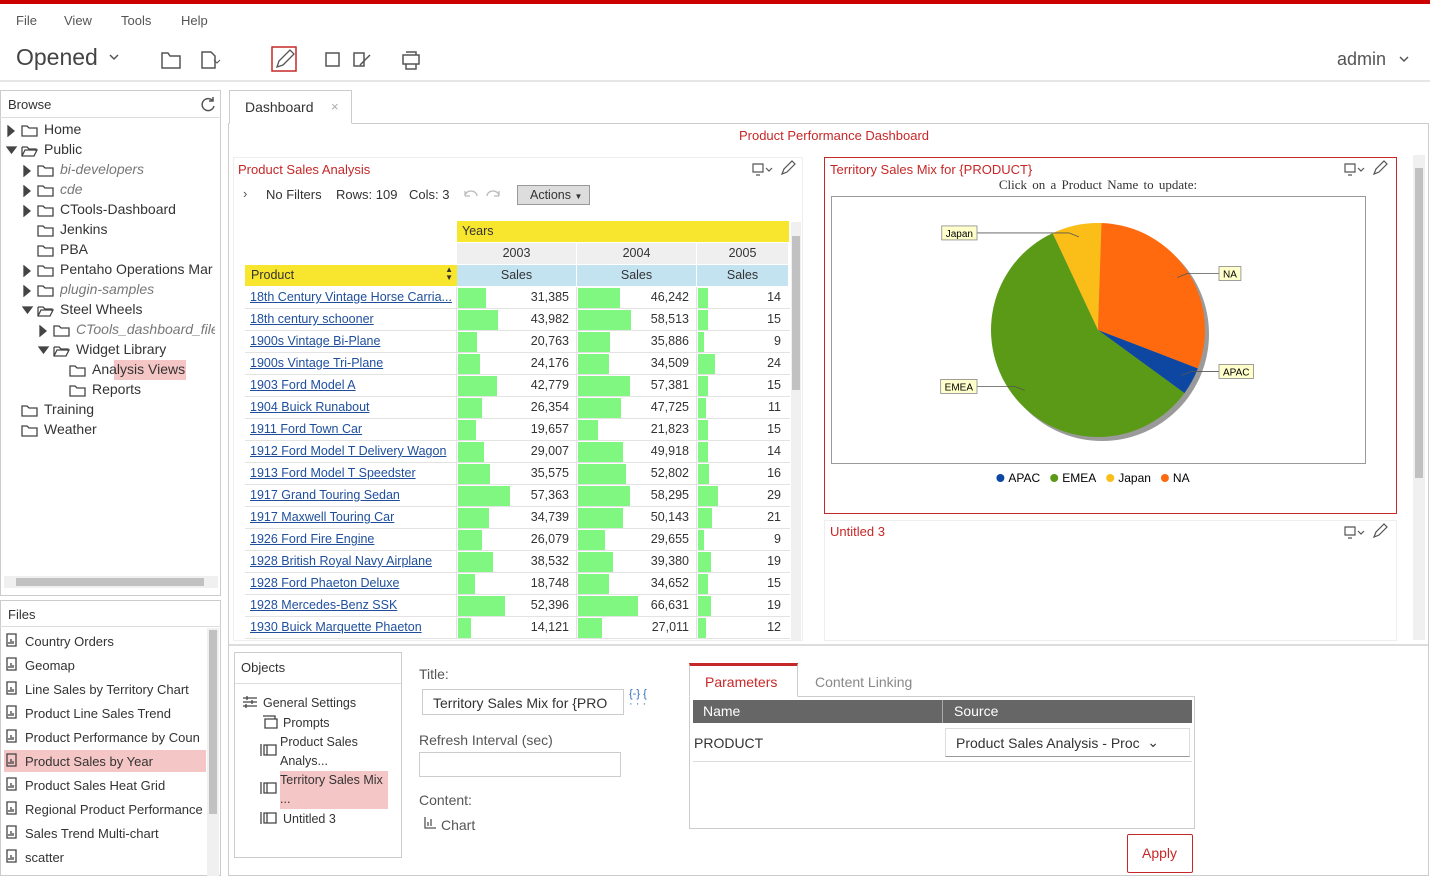 The width and height of the screenshot is (1430, 876). Describe the element at coordinates (107, 689) in the screenshot. I see `file-item: Line Sales by Territory Chart` at that location.